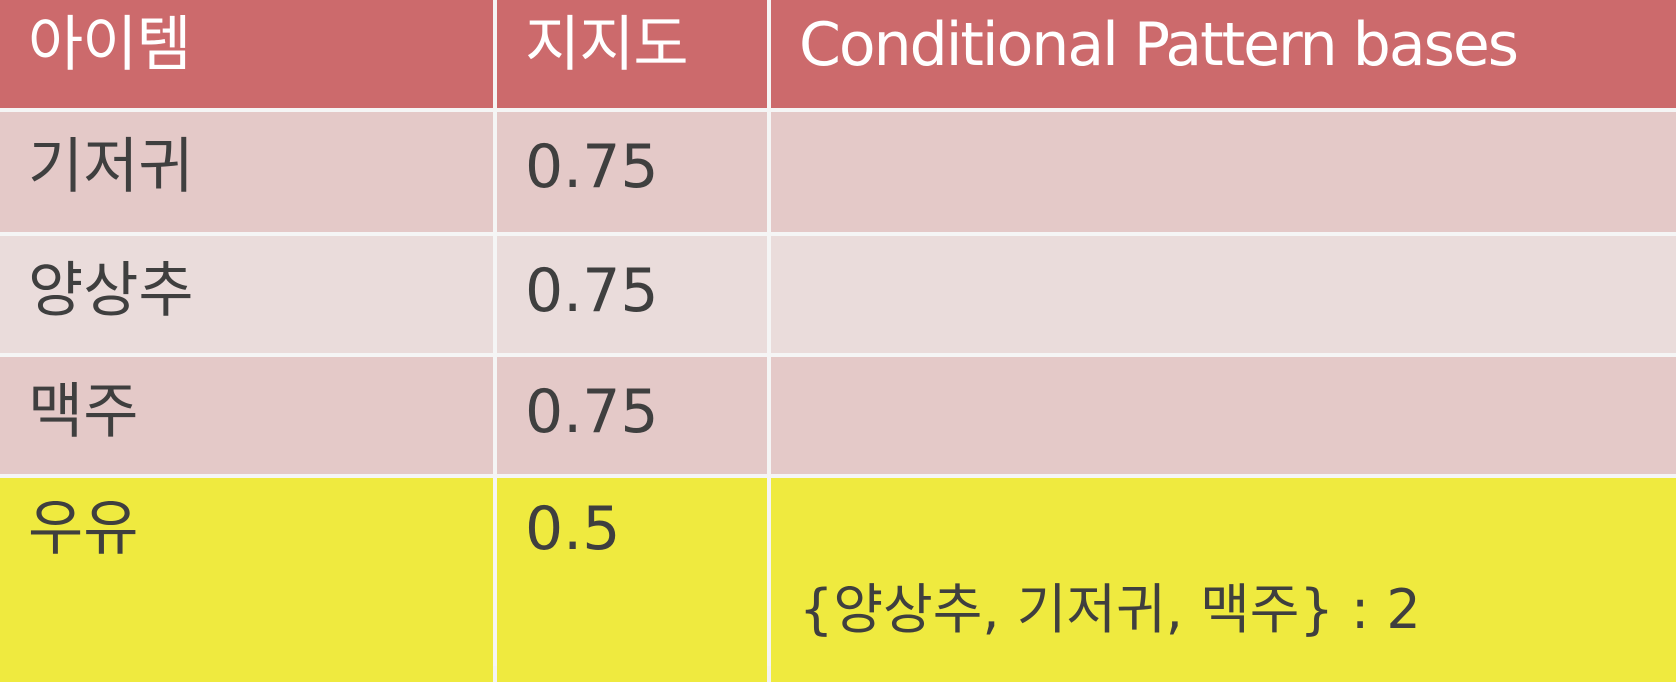 The width and height of the screenshot is (1676, 682). Describe the element at coordinates (1223, 54) in the screenshot. I see `header-conditional-pattern-bases: Conditional Pattern bases` at that location.